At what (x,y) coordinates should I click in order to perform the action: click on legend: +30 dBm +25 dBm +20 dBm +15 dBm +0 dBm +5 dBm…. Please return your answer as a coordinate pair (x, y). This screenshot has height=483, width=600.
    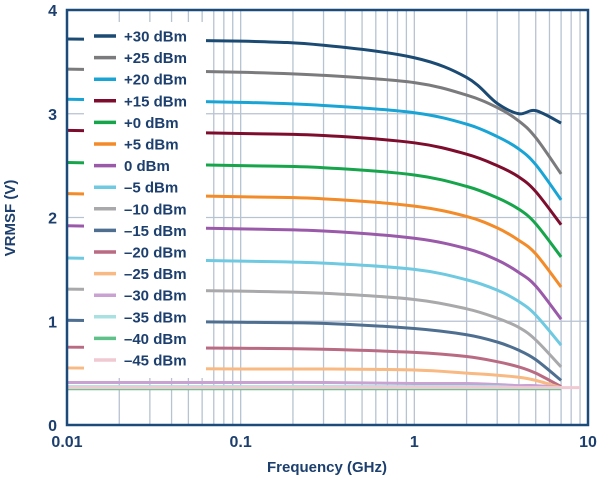
    Looking at the image, I should click on (140, 199).